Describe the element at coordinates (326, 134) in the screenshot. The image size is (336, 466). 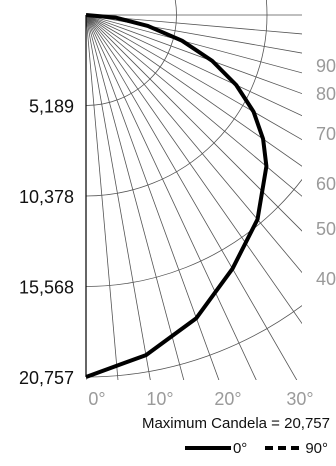
I see `angle-tick-label-right: 70` at that location.